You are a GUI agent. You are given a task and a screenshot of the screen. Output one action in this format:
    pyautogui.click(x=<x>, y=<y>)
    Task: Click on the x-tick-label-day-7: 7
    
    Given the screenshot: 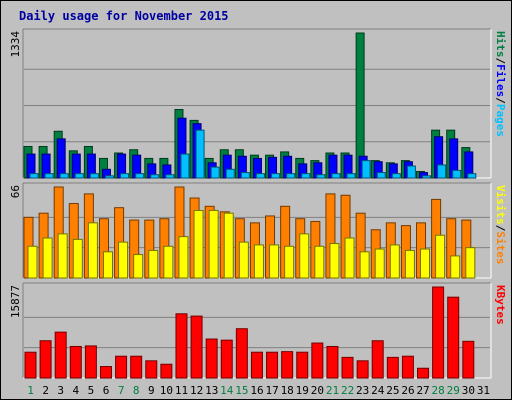 What is the action you would take?
    pyautogui.click(x=121, y=390)
    